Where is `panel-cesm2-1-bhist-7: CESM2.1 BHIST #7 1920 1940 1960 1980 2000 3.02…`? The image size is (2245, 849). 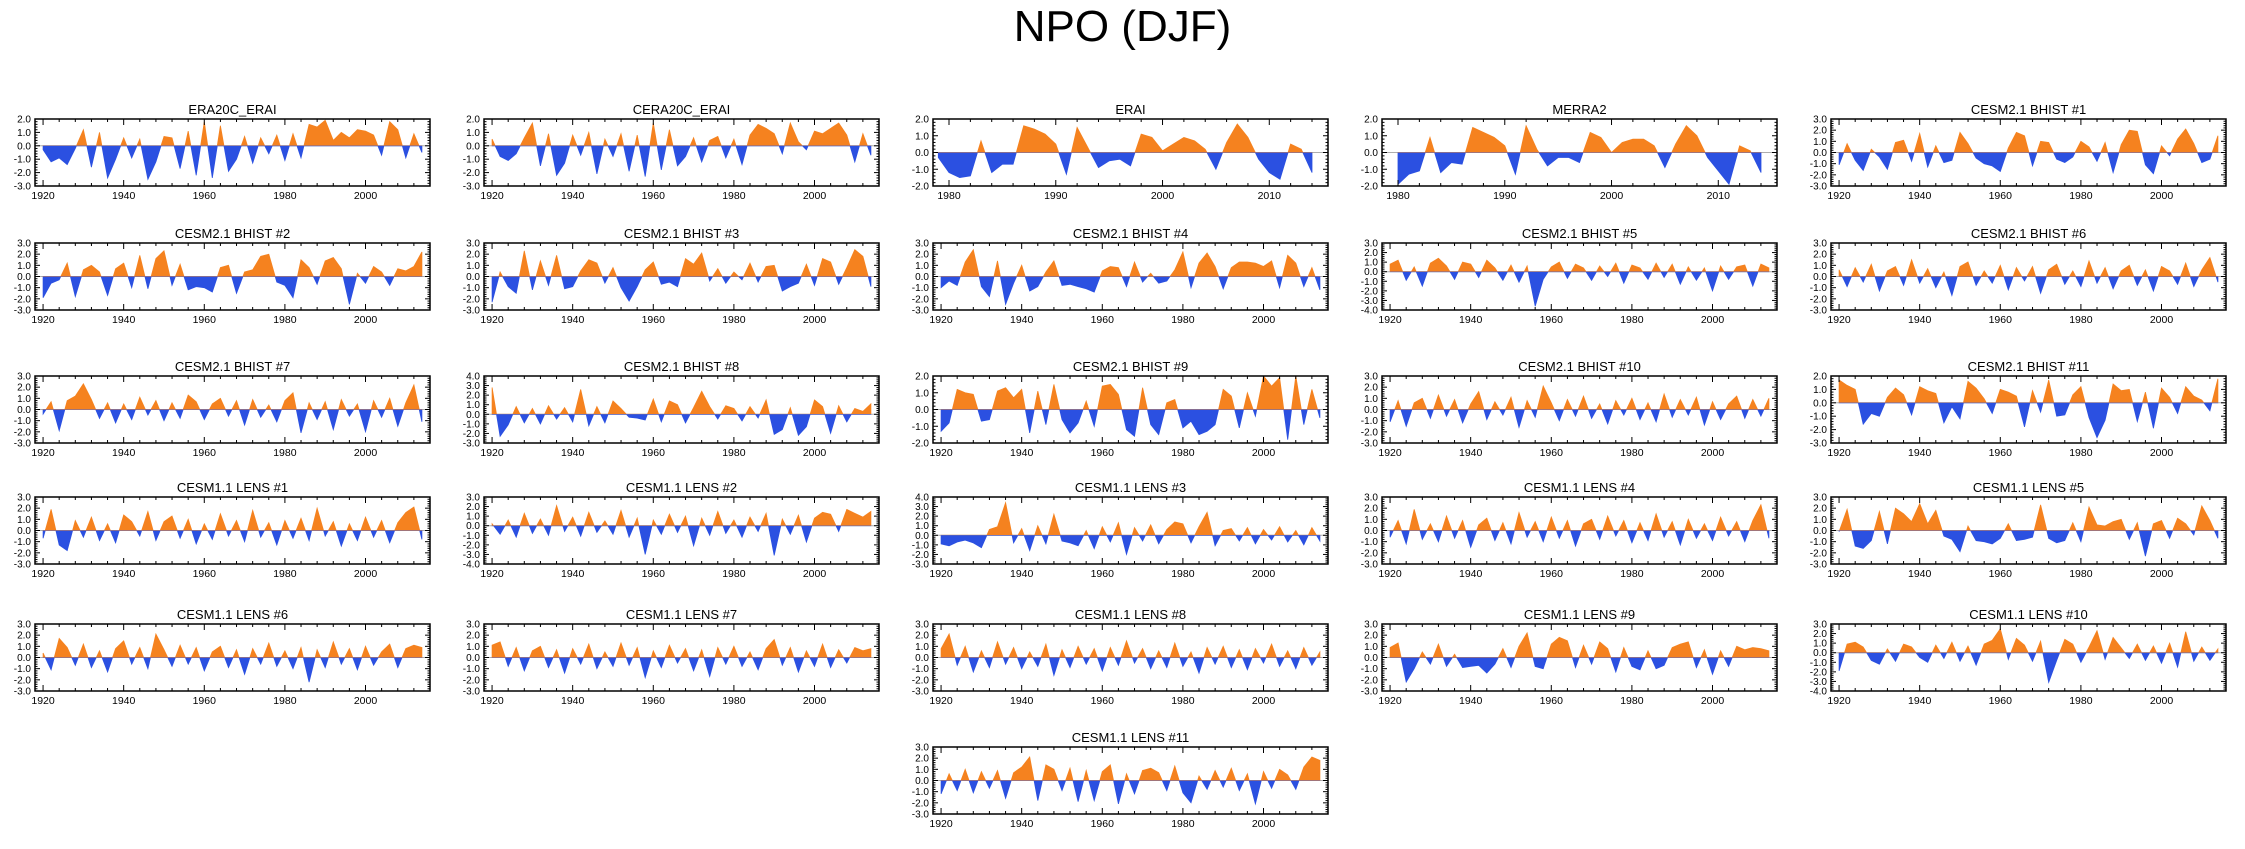
panel-cesm2-1-bhist-7: CESM2.1 BHIST #7 1920 1940 1960 1980 2000 3.02… is located at coordinates (222, 409).